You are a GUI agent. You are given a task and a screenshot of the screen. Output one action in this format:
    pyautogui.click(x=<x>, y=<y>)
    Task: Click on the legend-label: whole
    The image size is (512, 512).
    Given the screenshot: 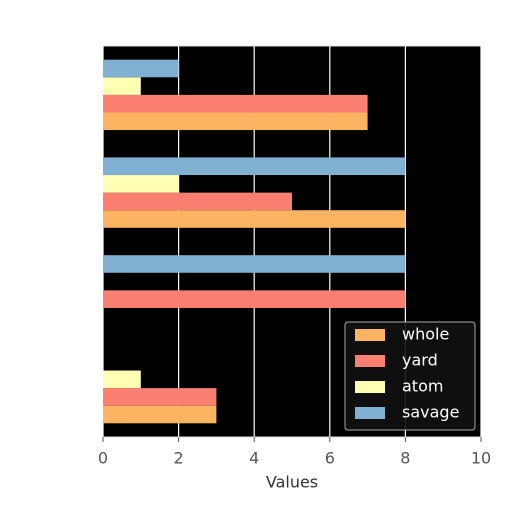 What is the action you would take?
    pyautogui.click(x=425, y=334)
    